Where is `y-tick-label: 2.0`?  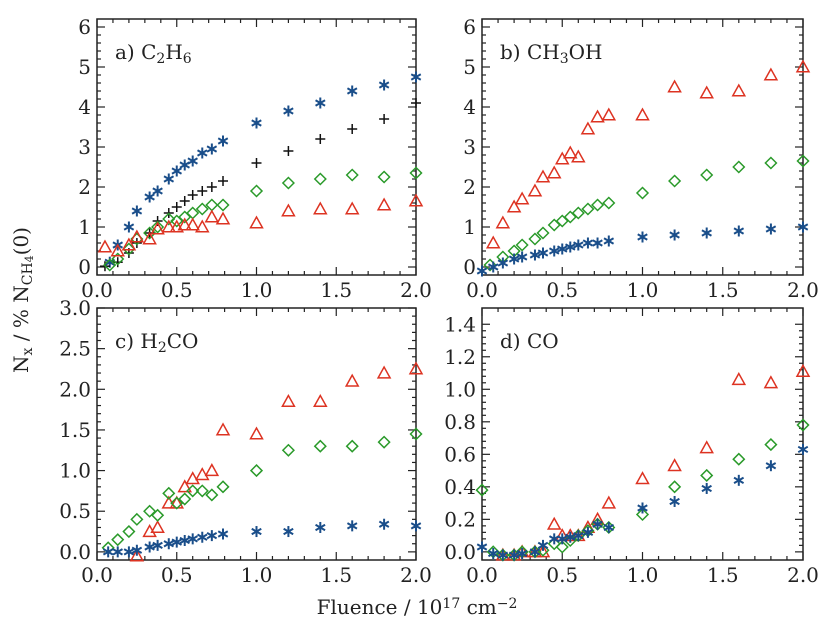
y-tick-label: 2.0 is located at coordinates (75, 389).